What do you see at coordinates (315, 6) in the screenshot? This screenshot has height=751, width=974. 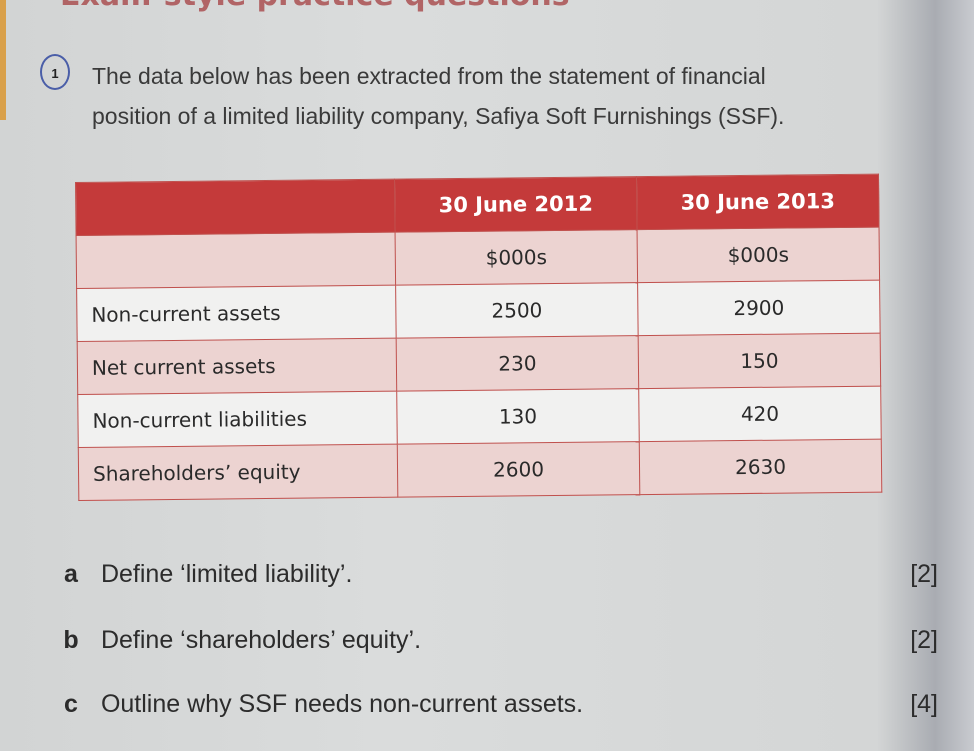 I see `section-heading: Exam-style practice questions` at bounding box center [315, 6].